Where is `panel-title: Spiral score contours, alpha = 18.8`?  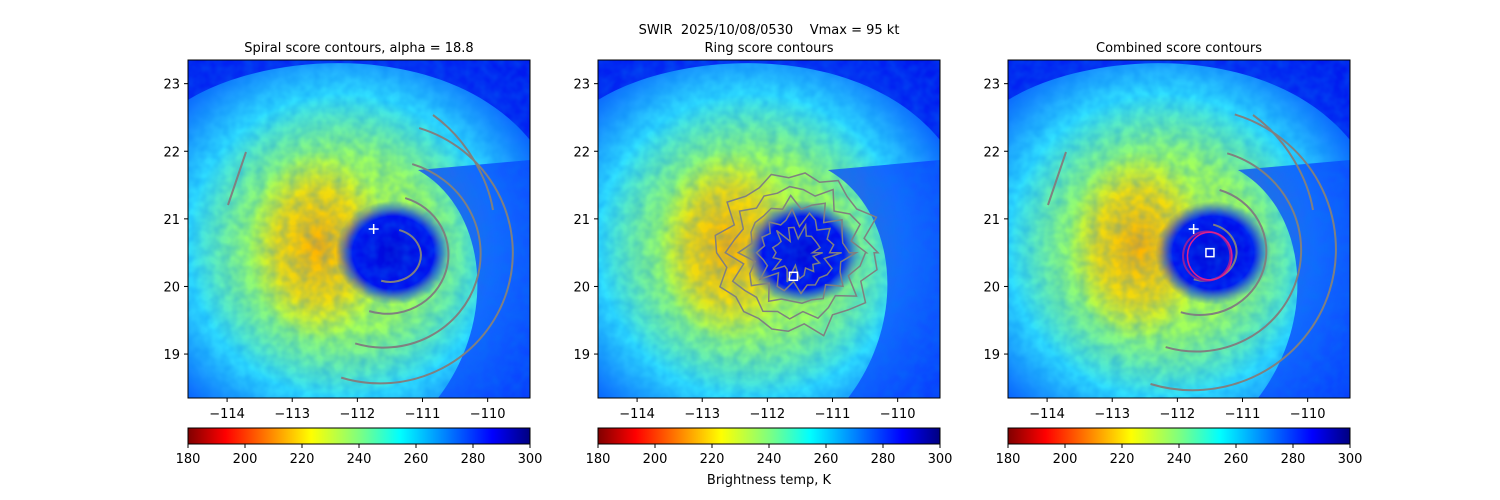
panel-title: Spiral score contours, alpha = 18.8 is located at coordinates (358, 48).